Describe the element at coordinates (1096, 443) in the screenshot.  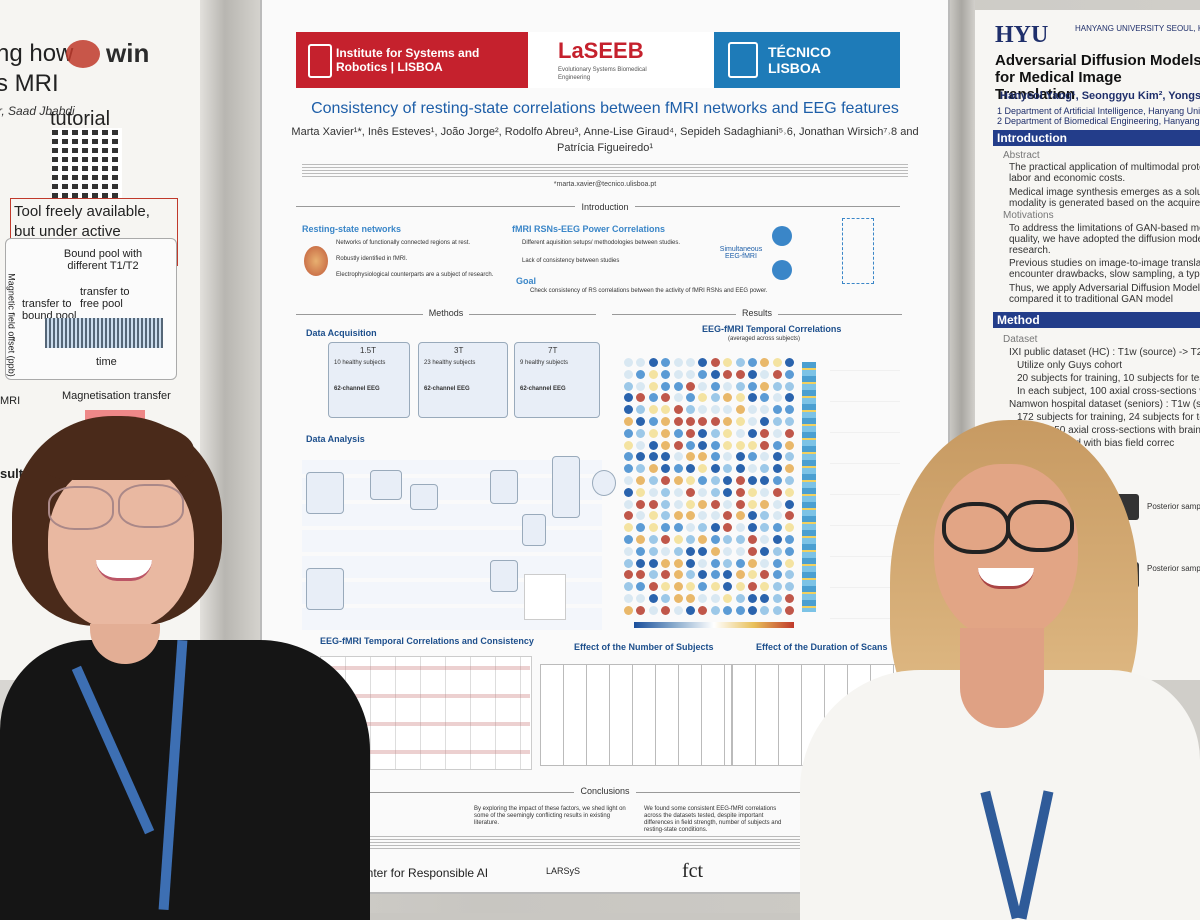
I see `dataset-8: pre-processed with bias field correc` at that location.